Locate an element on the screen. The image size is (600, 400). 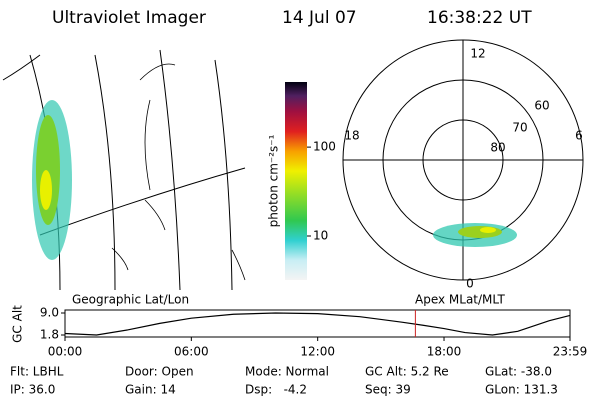
x-tick-label: 23:59 is located at coordinates (570, 352).